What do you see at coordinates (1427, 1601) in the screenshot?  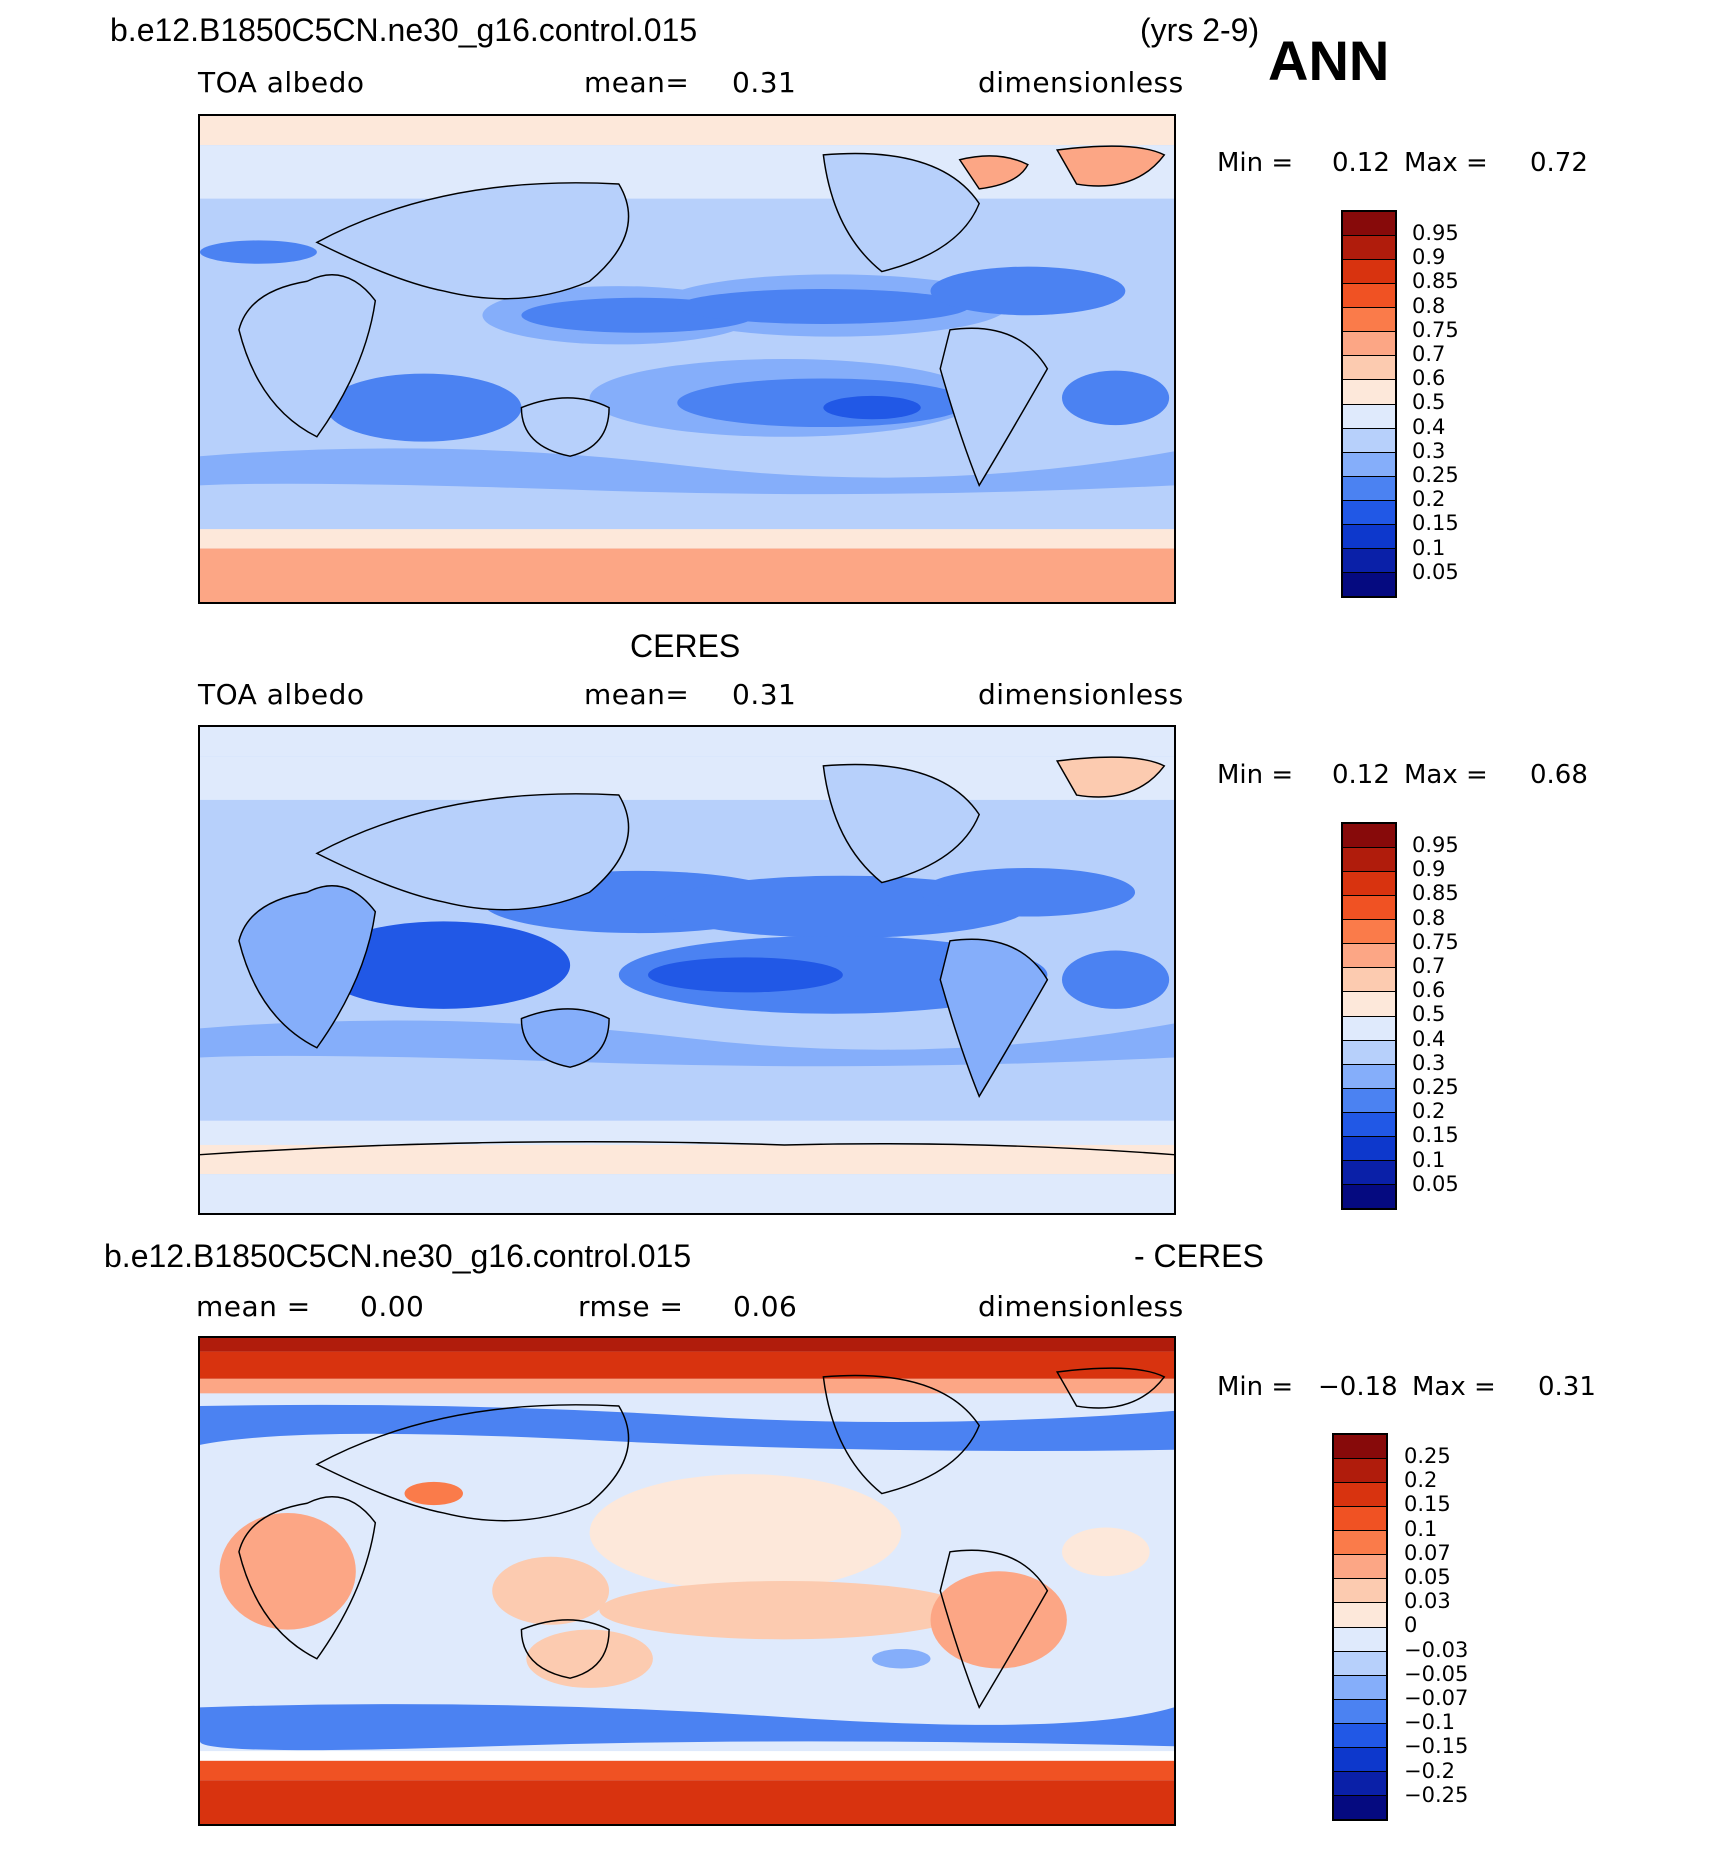 I see `colorbar-tick-label: 0.03` at bounding box center [1427, 1601].